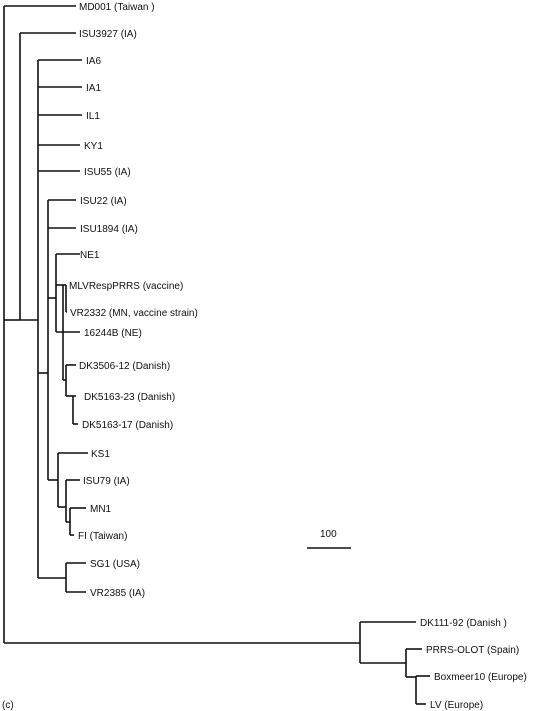 The image size is (541, 711). Describe the element at coordinates (101, 509) in the screenshot. I see `taxon-label: MN1` at that location.